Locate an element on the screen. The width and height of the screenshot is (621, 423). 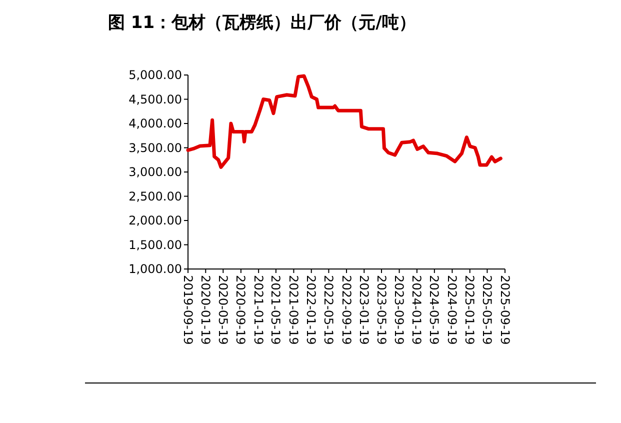
y-tick-label: 5,000.00 is located at coordinates (155, 75).